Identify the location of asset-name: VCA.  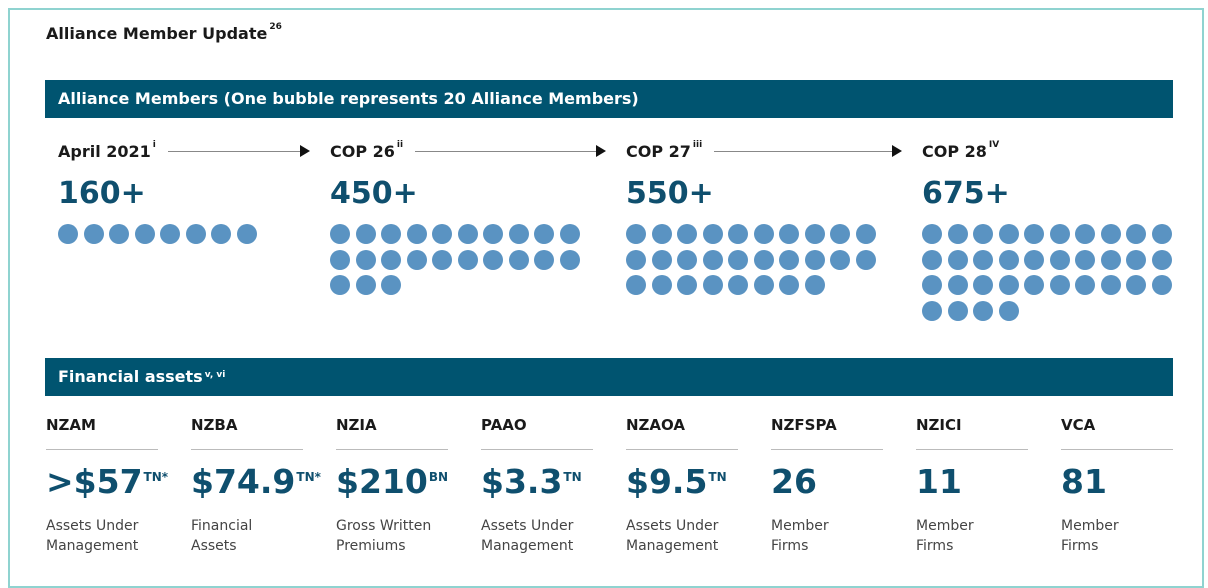
(1078, 425).